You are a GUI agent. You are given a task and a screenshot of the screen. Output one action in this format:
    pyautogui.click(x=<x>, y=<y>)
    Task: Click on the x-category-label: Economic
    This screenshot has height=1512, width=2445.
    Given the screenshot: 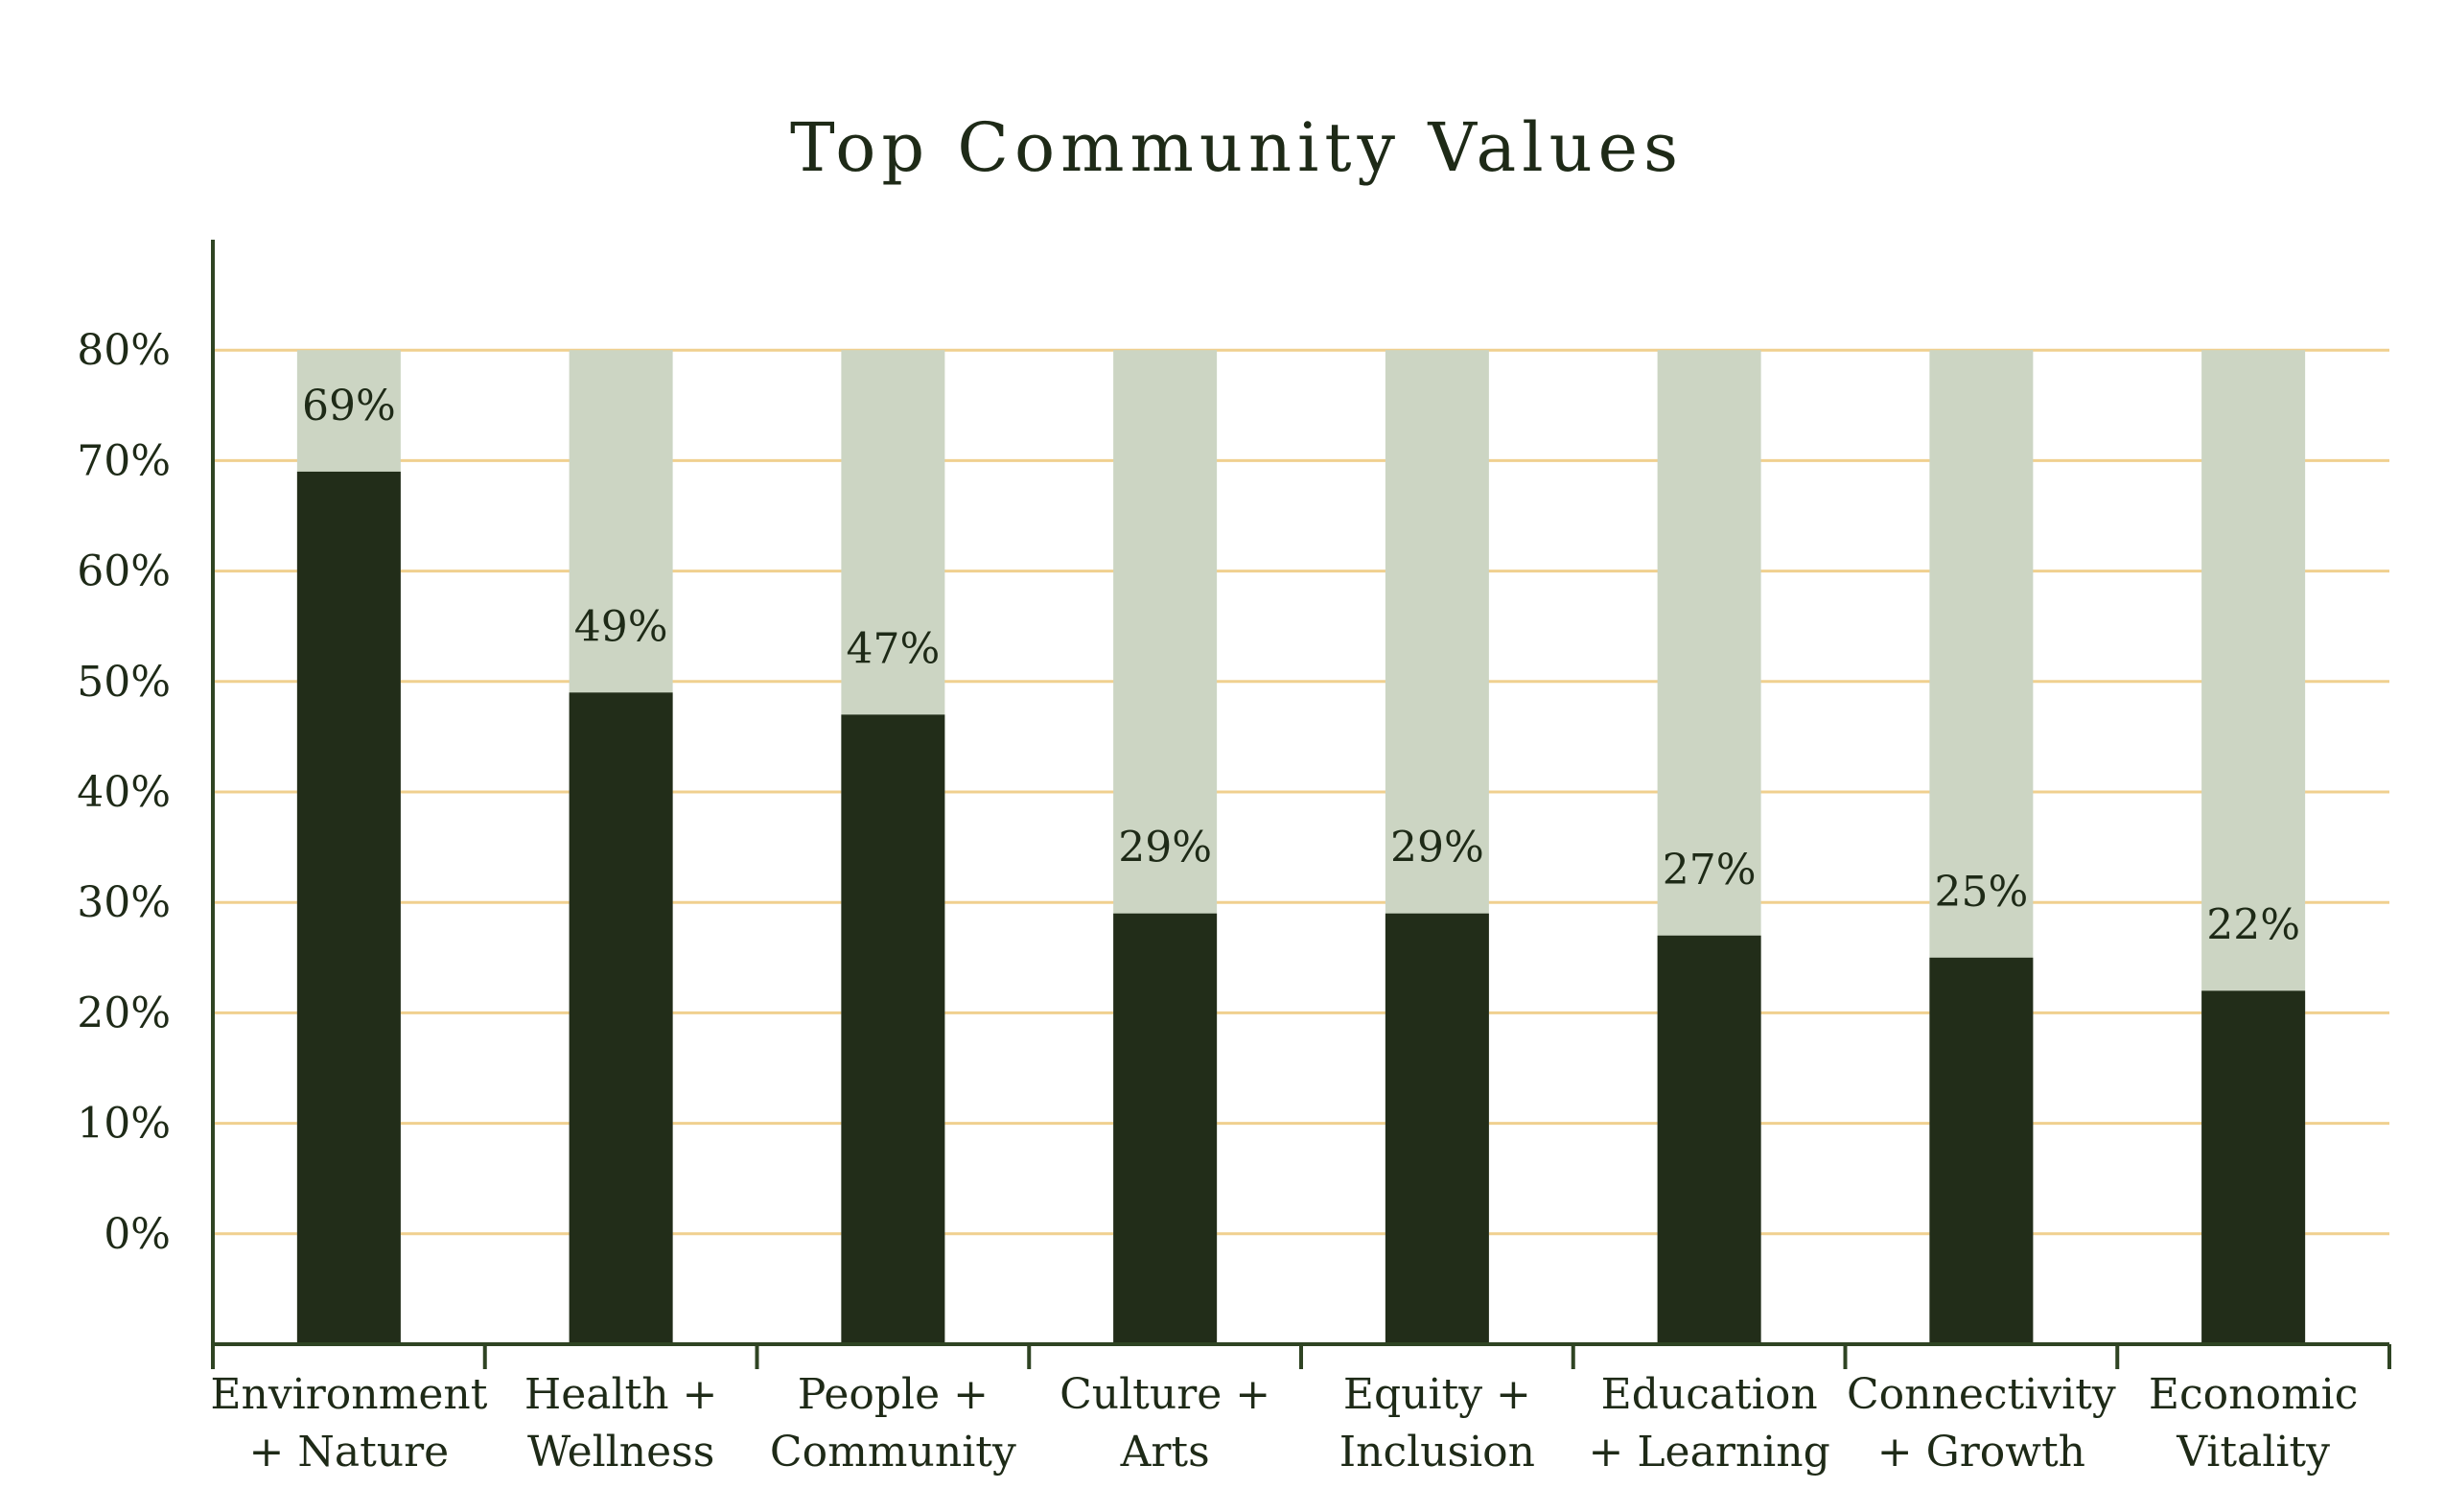 What is the action you would take?
    pyautogui.click(x=2254, y=1394)
    